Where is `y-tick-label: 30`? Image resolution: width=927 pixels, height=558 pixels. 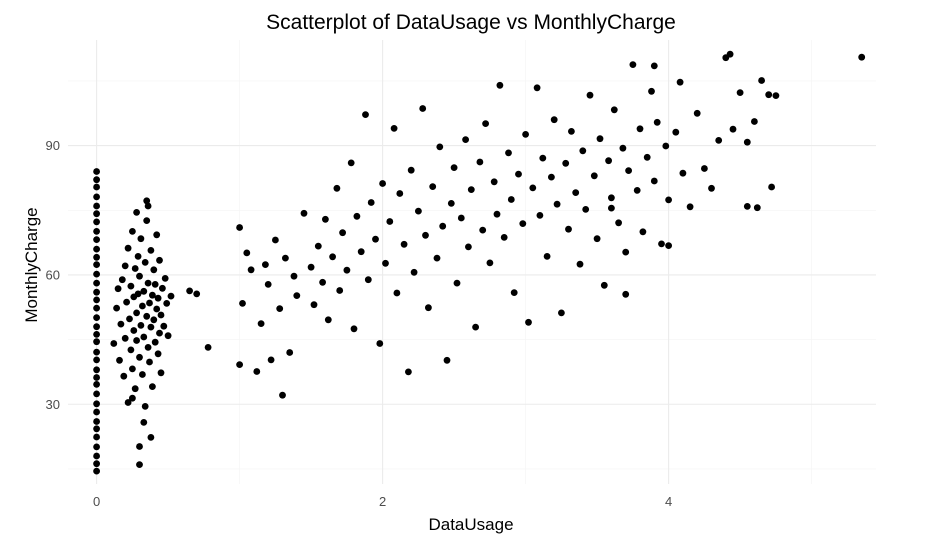
y-tick-label: 30 is located at coordinates (53, 404).